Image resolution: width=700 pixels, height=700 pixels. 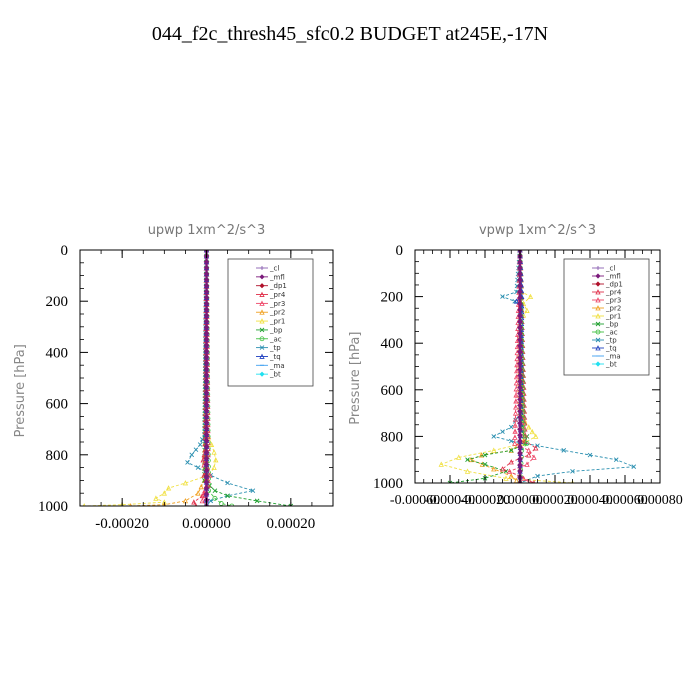 I want to click on legend-box, so click(x=270, y=322).